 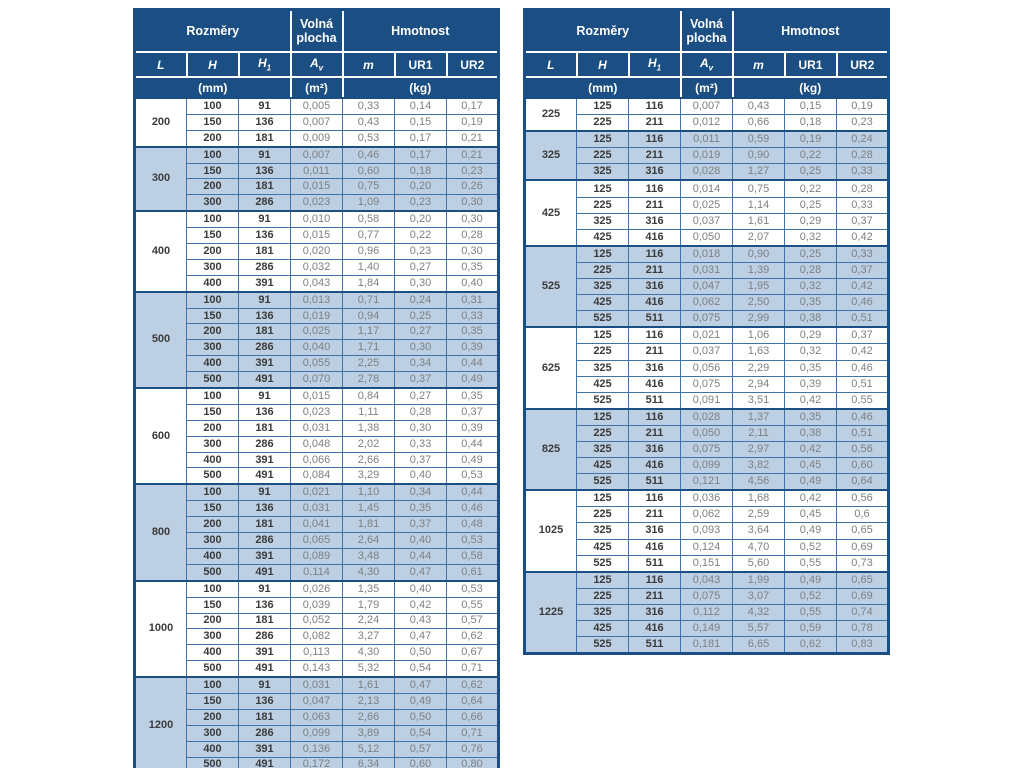 What do you see at coordinates (420, 106) in the screenshot?
I see `cell-UR1: 0,14` at bounding box center [420, 106].